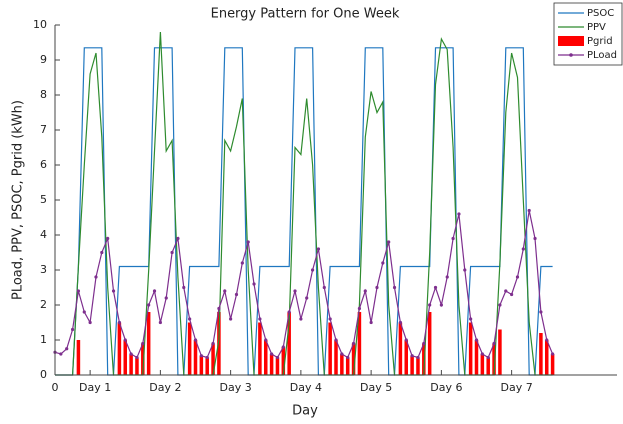  What do you see at coordinates (43, 199) in the screenshot?
I see `y-tick-label: 5` at bounding box center [43, 199].